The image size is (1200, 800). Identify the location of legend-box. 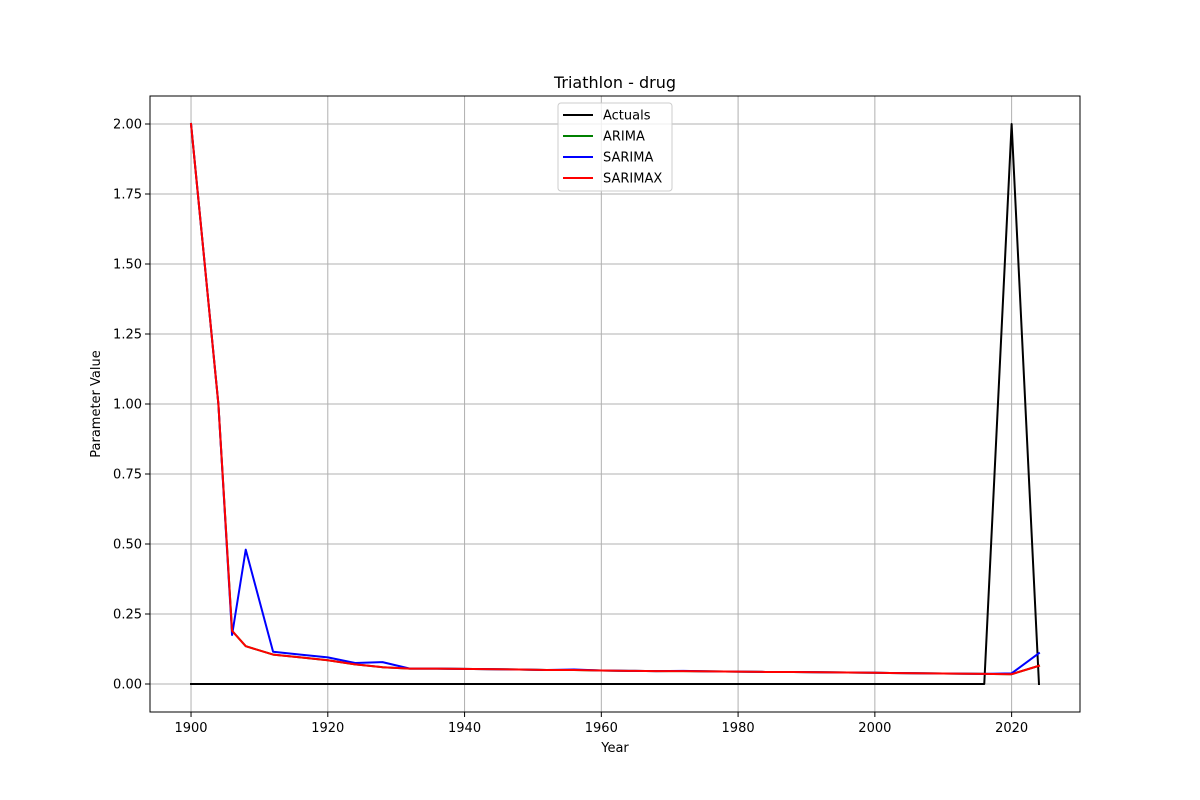
(615, 147).